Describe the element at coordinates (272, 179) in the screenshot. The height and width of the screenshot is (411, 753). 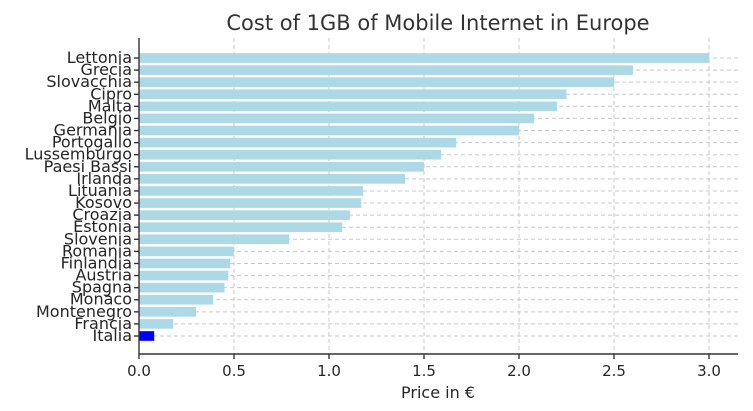
I see `bar-irlanda` at that location.